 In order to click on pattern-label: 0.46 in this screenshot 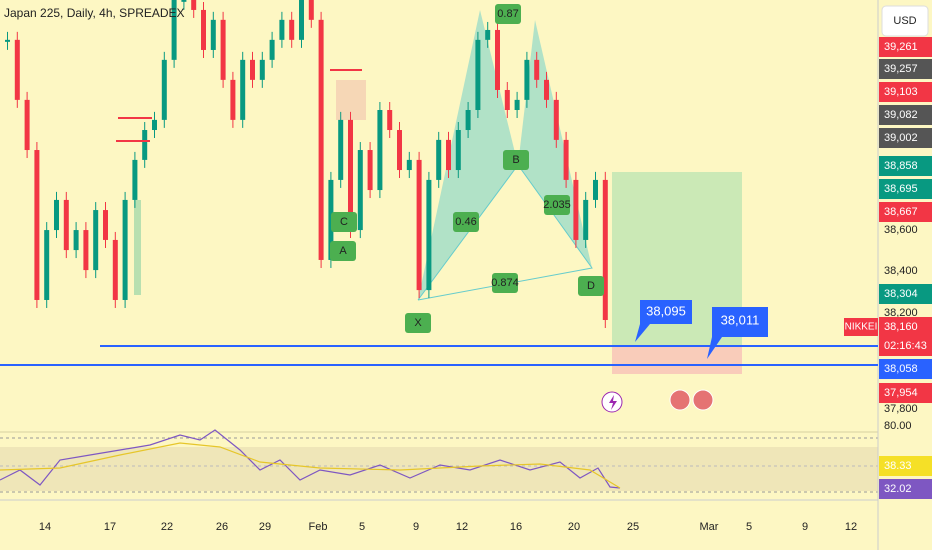, I will do `click(465, 222)`.